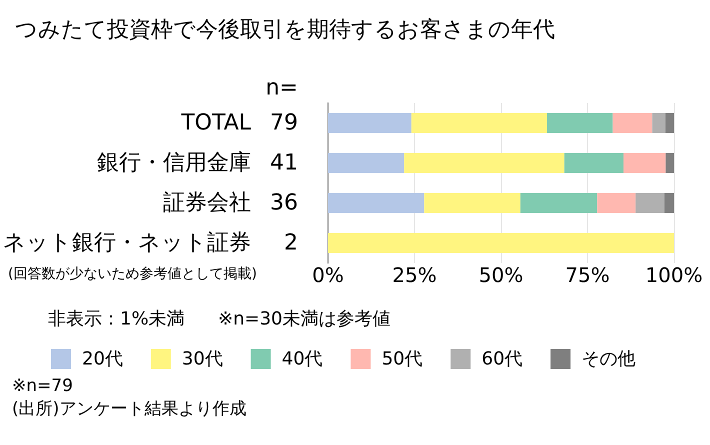 This screenshot has width=710, height=445. What do you see at coordinates (501, 275) in the screenshot?
I see `x-tick-label: 50%` at bounding box center [501, 275].